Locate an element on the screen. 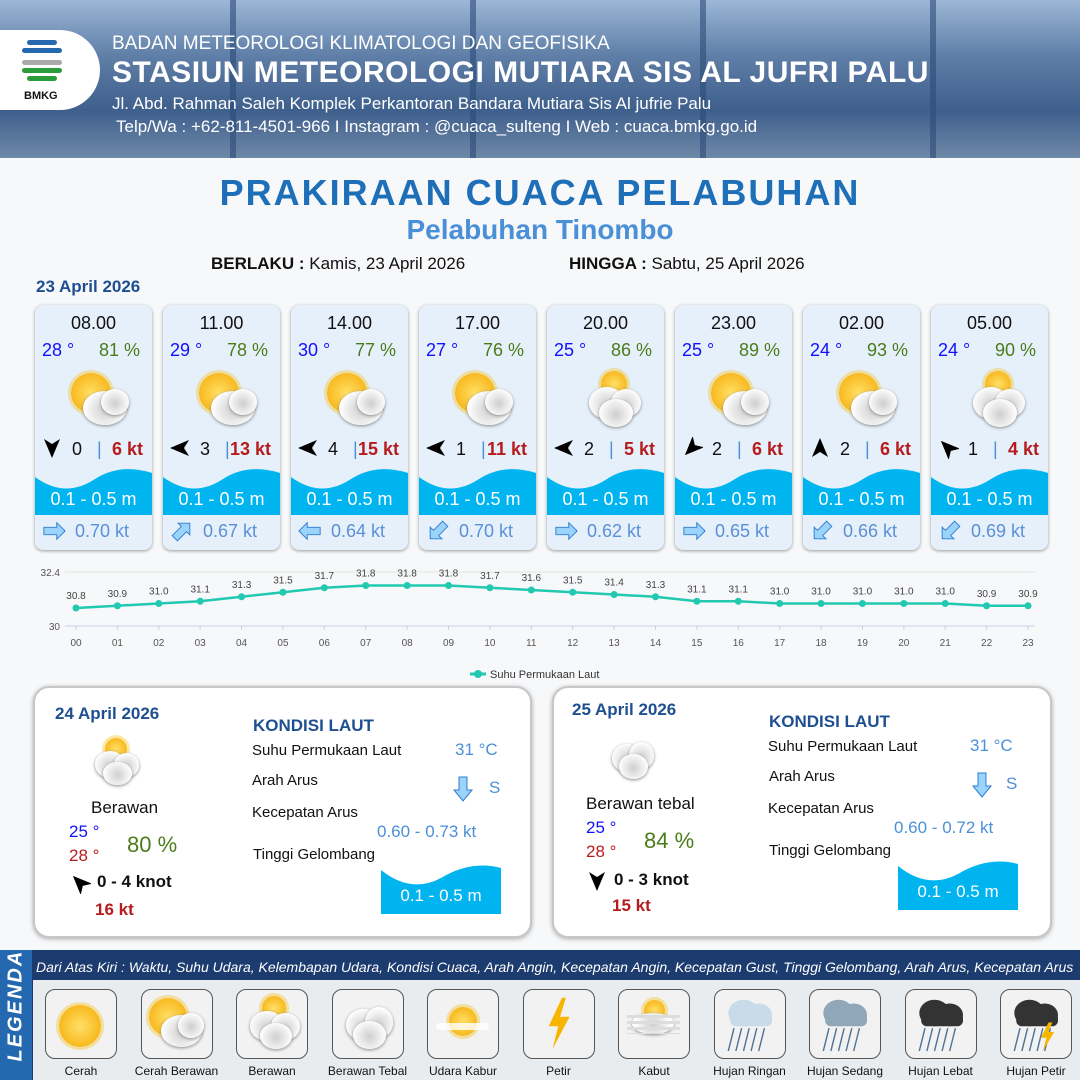  wind-speed: 1 is located at coordinates (461, 449).